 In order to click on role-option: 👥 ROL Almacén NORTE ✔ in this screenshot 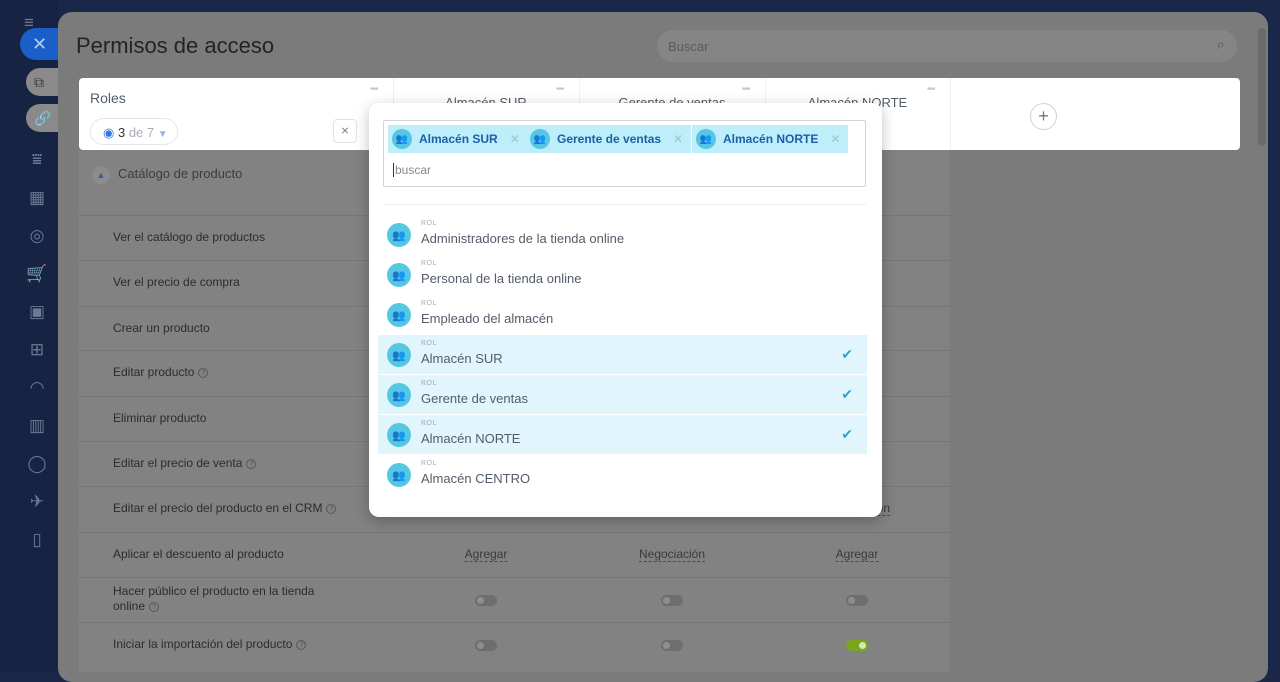, I will do `click(622, 434)`.